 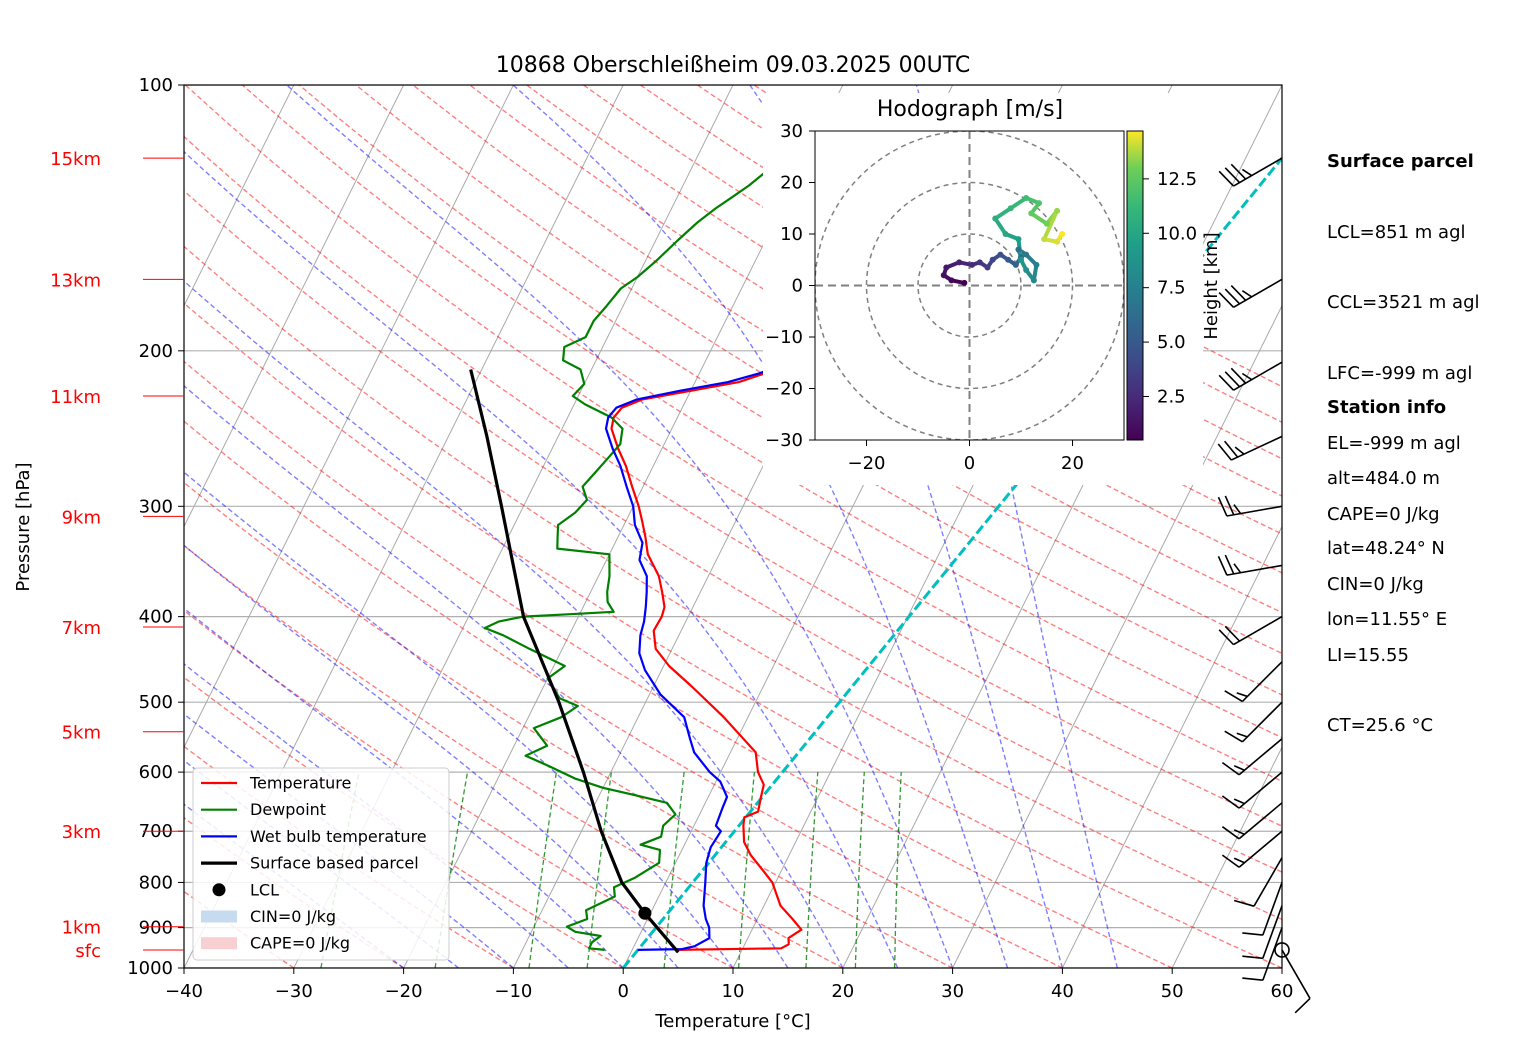 I want to click on legend-label: Dewpoint, so click(x=288, y=809).